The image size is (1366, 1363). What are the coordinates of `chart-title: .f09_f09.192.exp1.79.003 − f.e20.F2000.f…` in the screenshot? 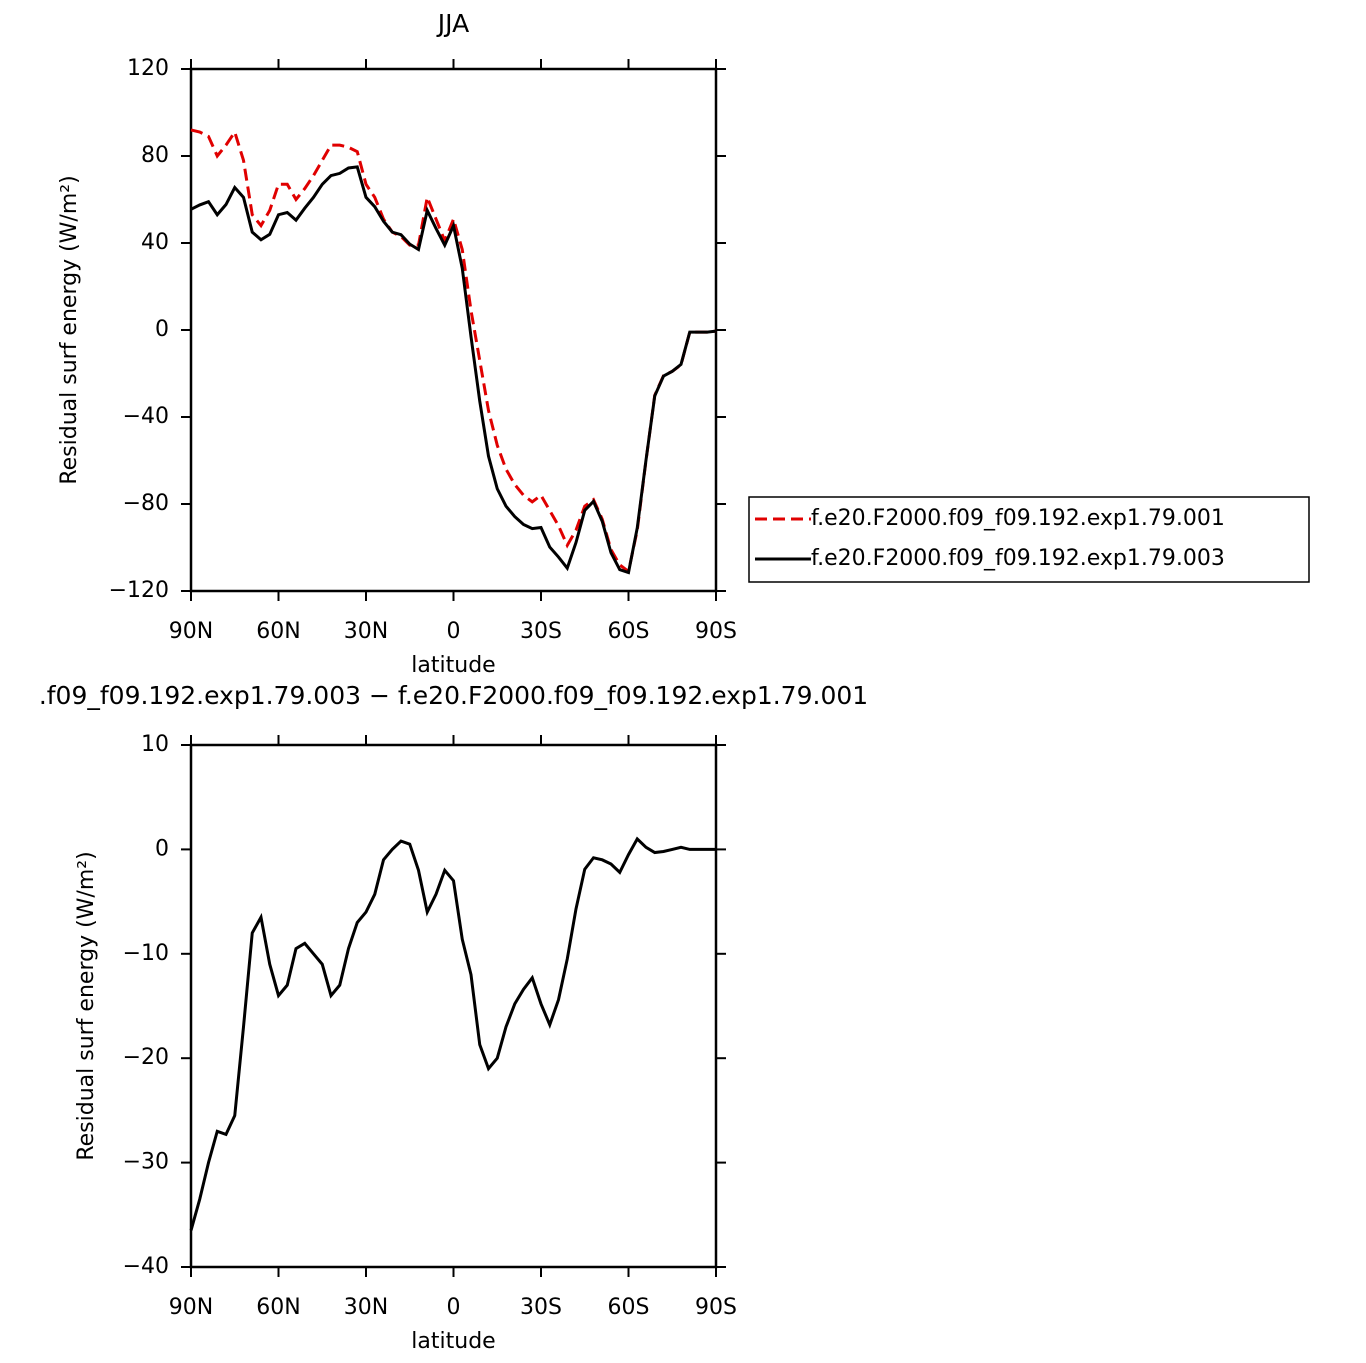 It's located at (453, 695).